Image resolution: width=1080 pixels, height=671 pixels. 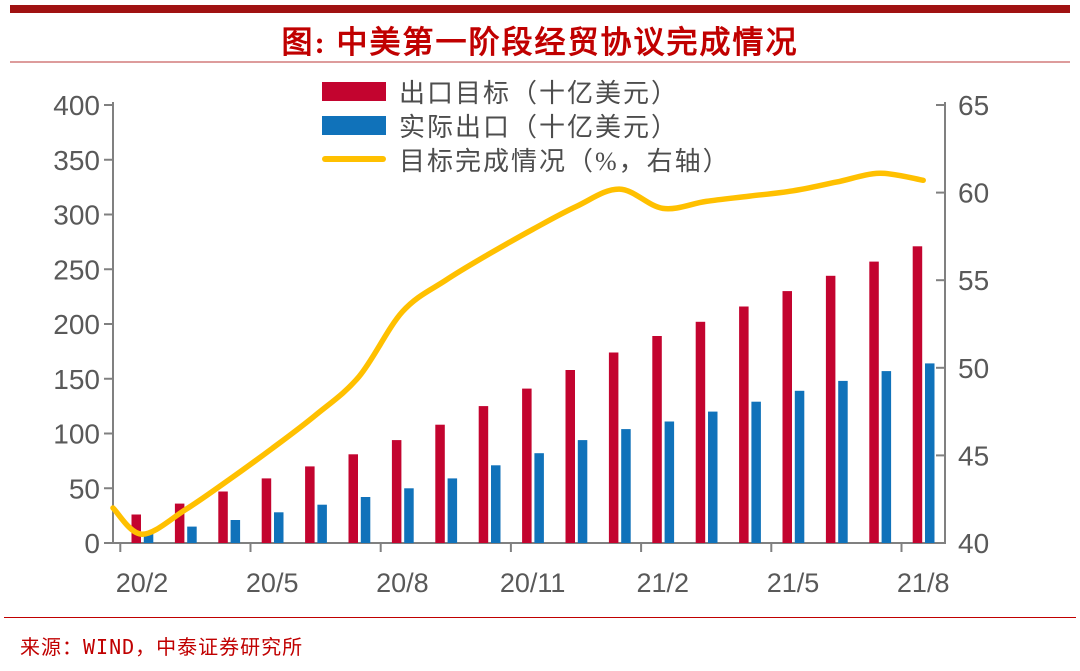 What do you see at coordinates (354, 125) in the screenshot?
I see `actual-export-swatch-icon` at bounding box center [354, 125].